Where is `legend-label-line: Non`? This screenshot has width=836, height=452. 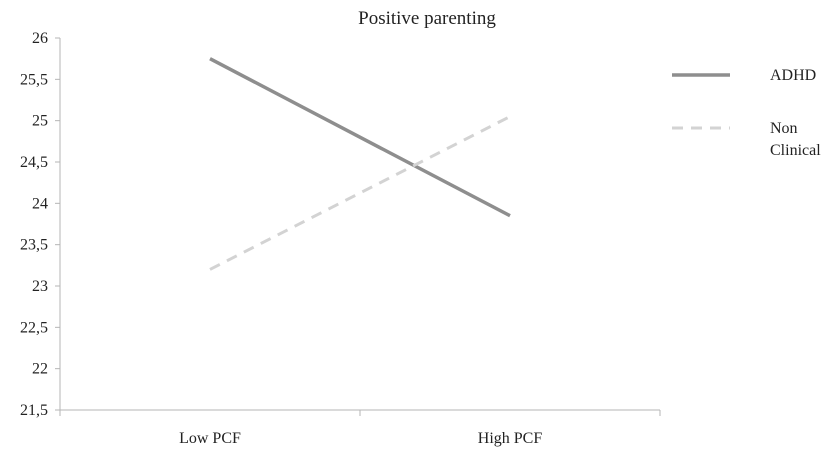
legend-label-line: Non is located at coordinates (784, 128).